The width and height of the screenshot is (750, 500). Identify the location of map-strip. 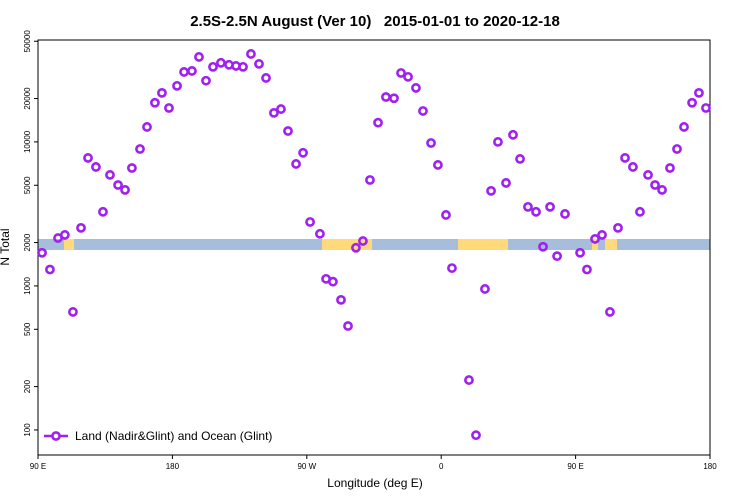
(374, 244).